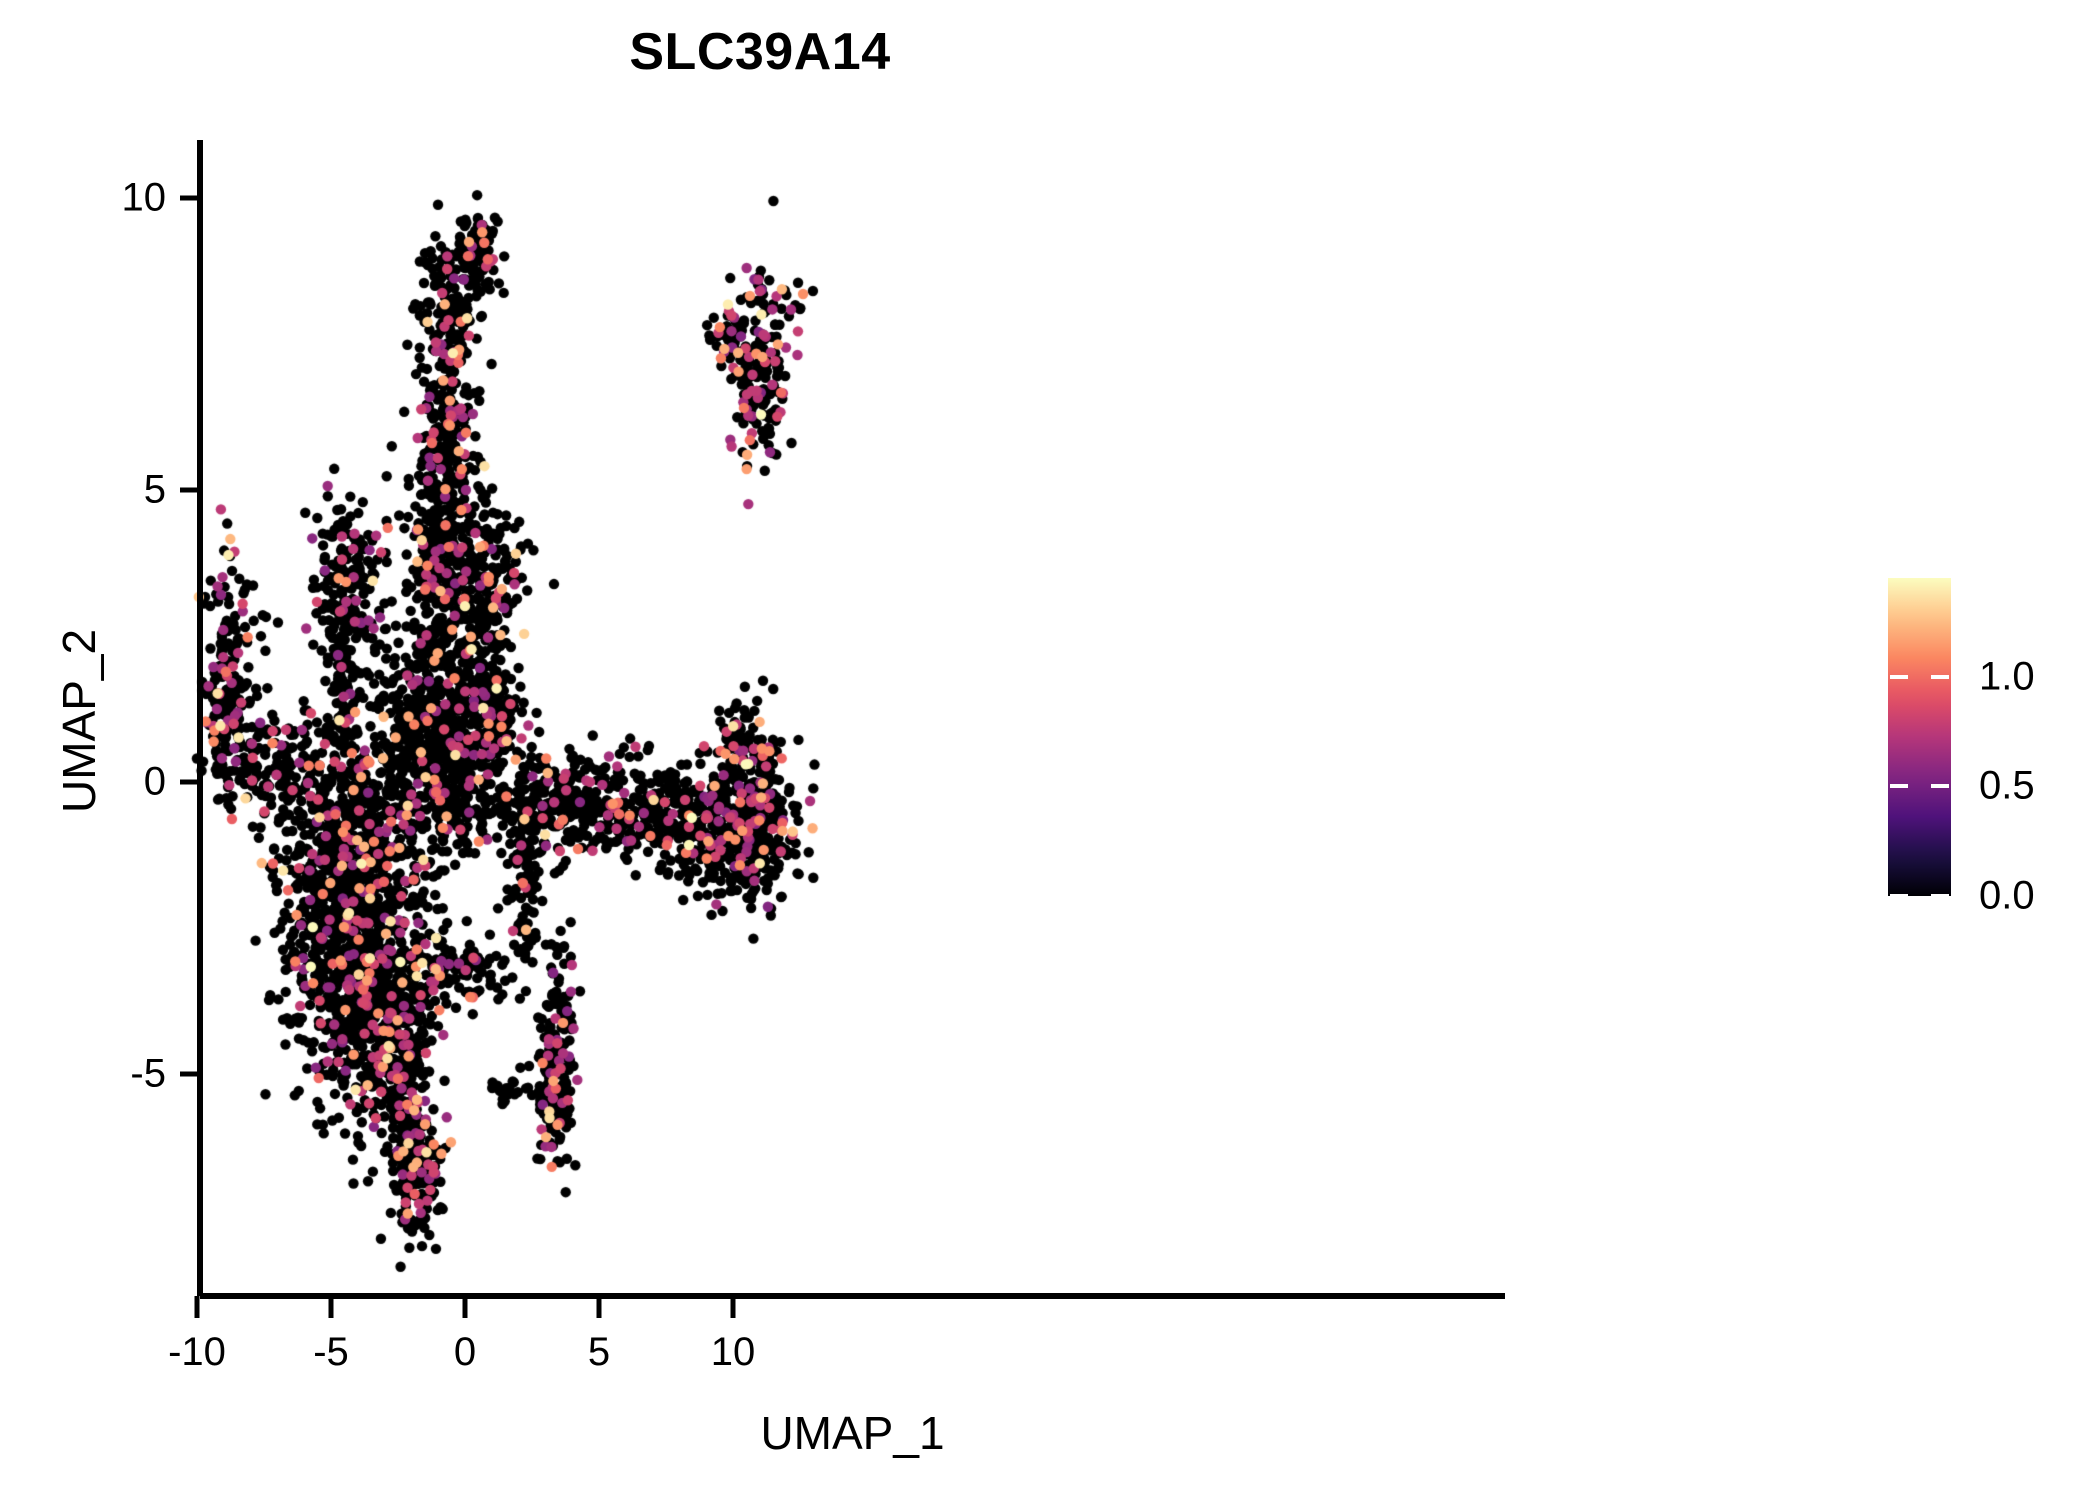 This screenshot has width=2100, height=1500. I want to click on x-axis-label: UMAP_1, so click(852, 1433).